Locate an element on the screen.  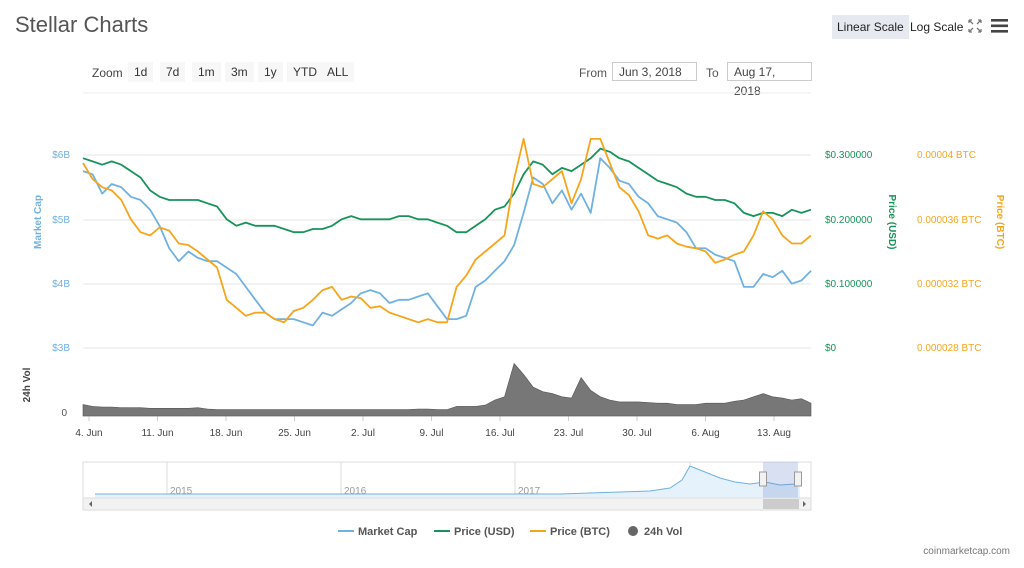
navigator-year-label: 2017 is located at coordinates (529, 491).